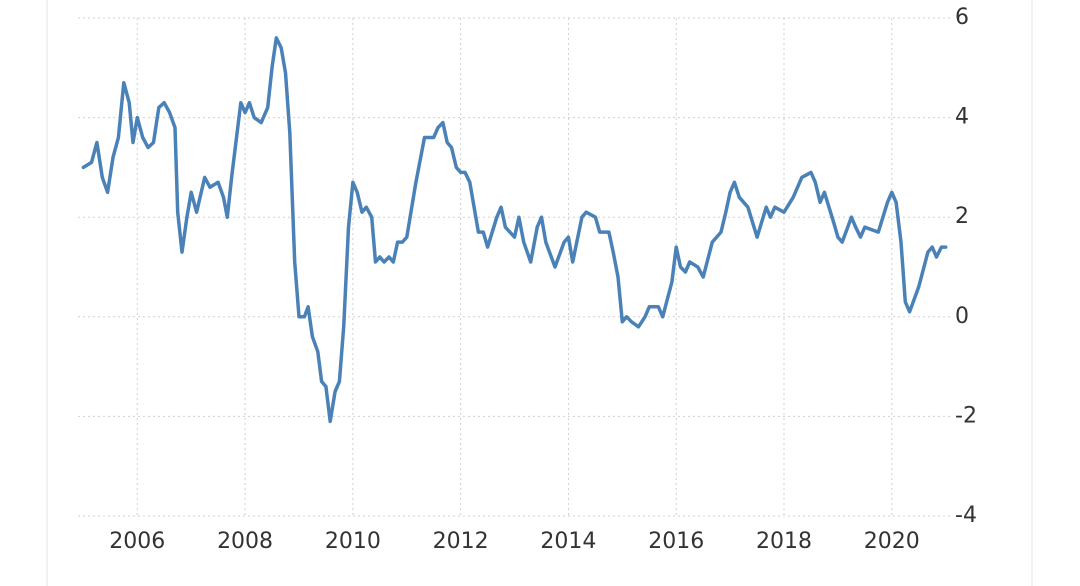 This screenshot has height=586, width=1080. Describe the element at coordinates (962, 216) in the screenshot. I see `y-tick-label: 2` at that location.